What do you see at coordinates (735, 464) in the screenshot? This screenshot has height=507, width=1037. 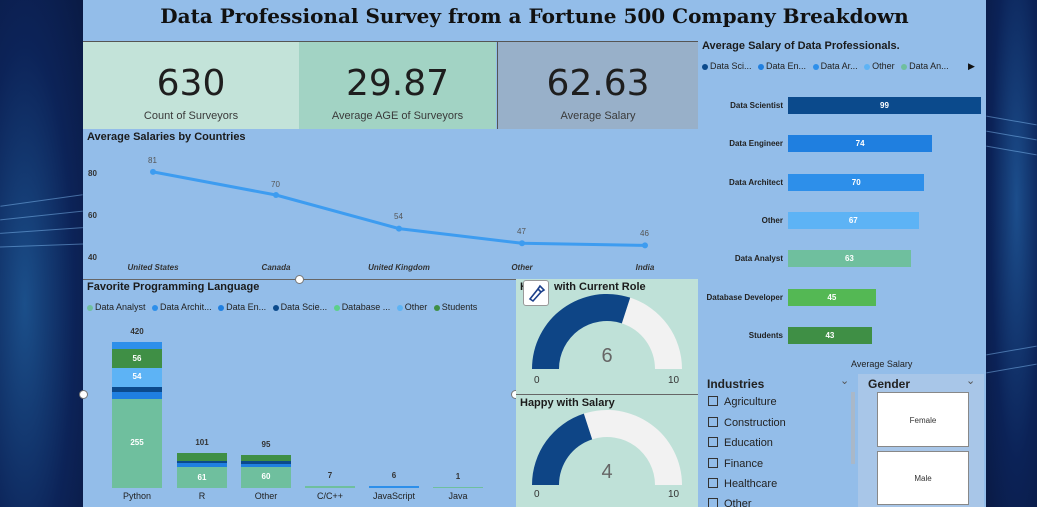 I see `industry-option: Finance` at bounding box center [735, 464].